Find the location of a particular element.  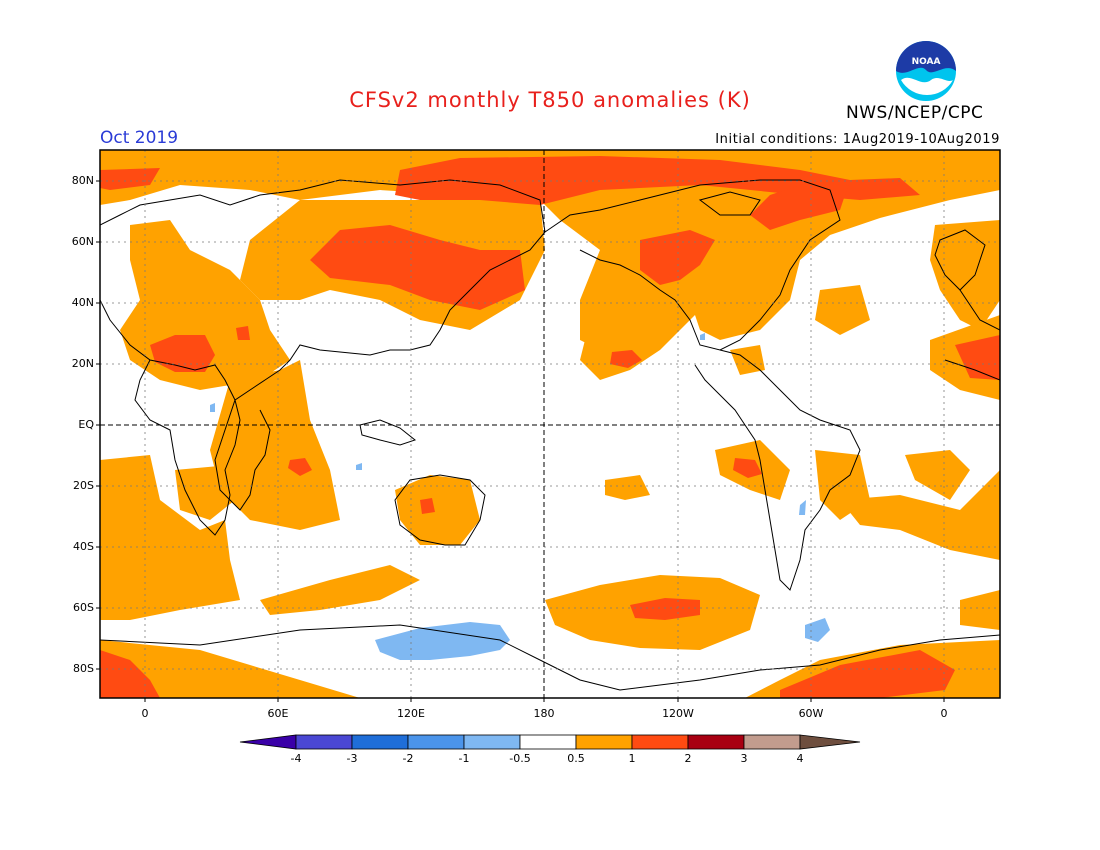

agency-label: NWS/NCEP/CPC is located at coordinates (915, 113).